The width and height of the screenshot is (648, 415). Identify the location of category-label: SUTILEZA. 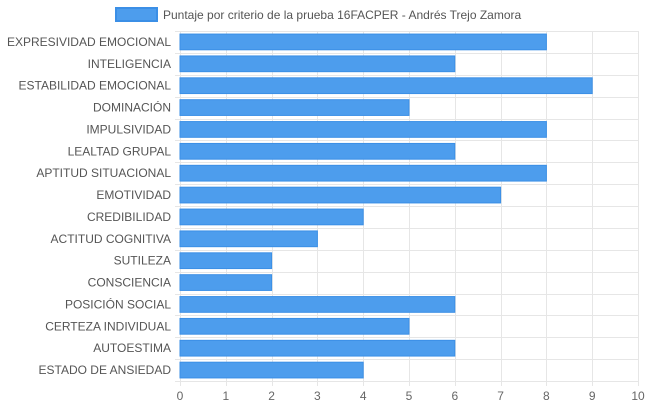
(142, 261).